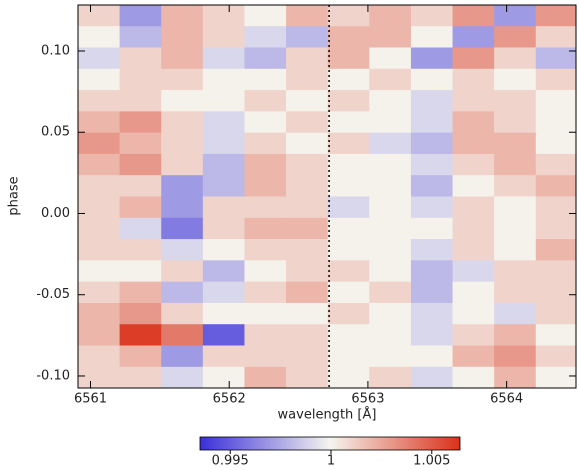 This screenshot has height=470, width=579. Describe the element at coordinates (230, 461) in the screenshot. I see `colorbar-tick-label: 0.995` at that location.